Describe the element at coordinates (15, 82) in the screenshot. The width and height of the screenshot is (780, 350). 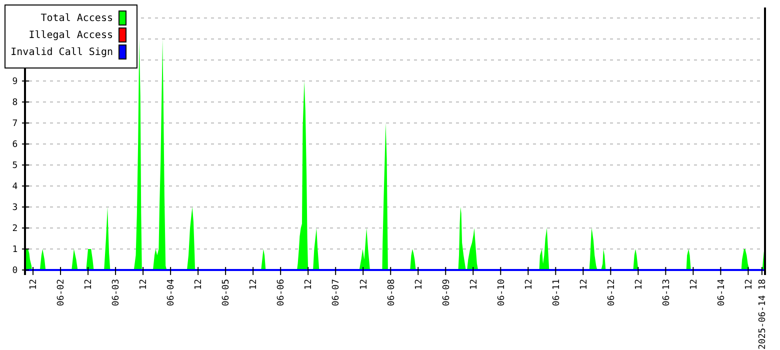
I see `y-tick-label: 9` at that location.